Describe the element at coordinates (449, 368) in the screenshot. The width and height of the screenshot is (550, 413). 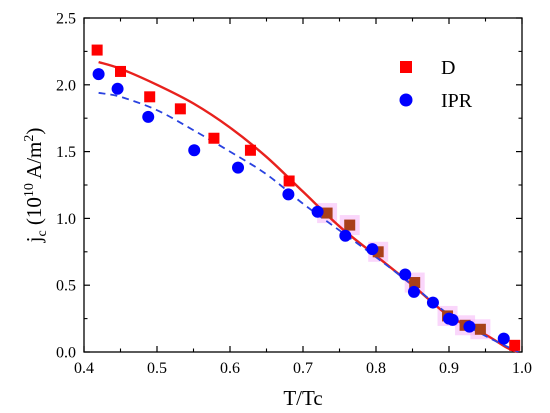
I see `x-tick-label: 0.9` at that location.